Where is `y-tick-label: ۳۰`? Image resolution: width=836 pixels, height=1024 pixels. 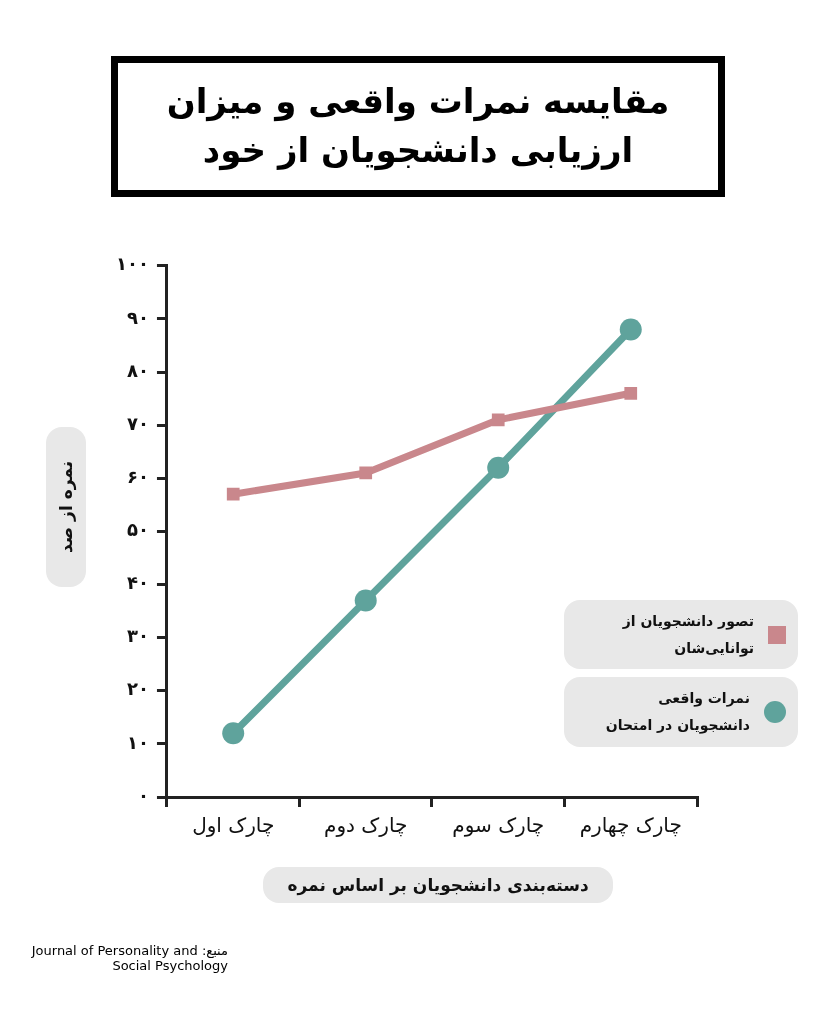 y-tick-label: ۳۰ is located at coordinates (137, 635).